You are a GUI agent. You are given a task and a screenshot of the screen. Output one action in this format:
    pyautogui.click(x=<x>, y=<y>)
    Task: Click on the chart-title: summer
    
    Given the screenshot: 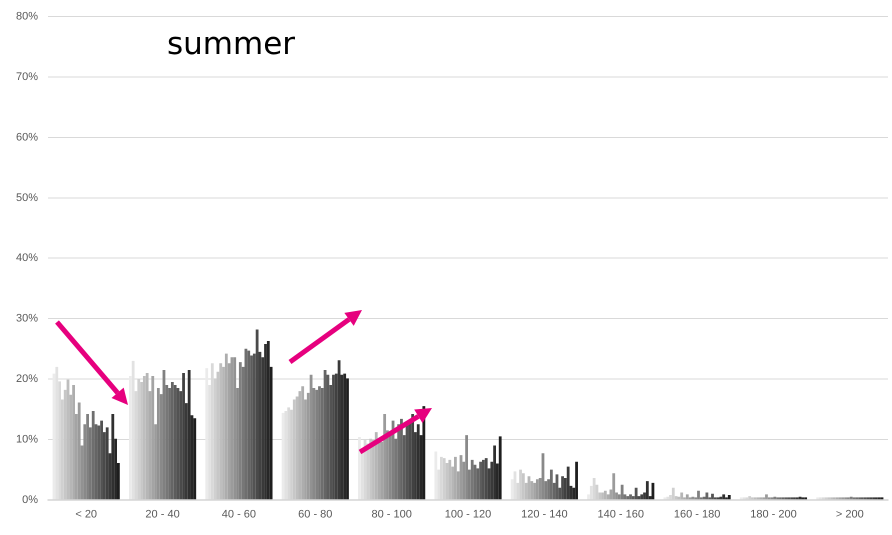 What is the action you would take?
    pyautogui.click(x=231, y=44)
    